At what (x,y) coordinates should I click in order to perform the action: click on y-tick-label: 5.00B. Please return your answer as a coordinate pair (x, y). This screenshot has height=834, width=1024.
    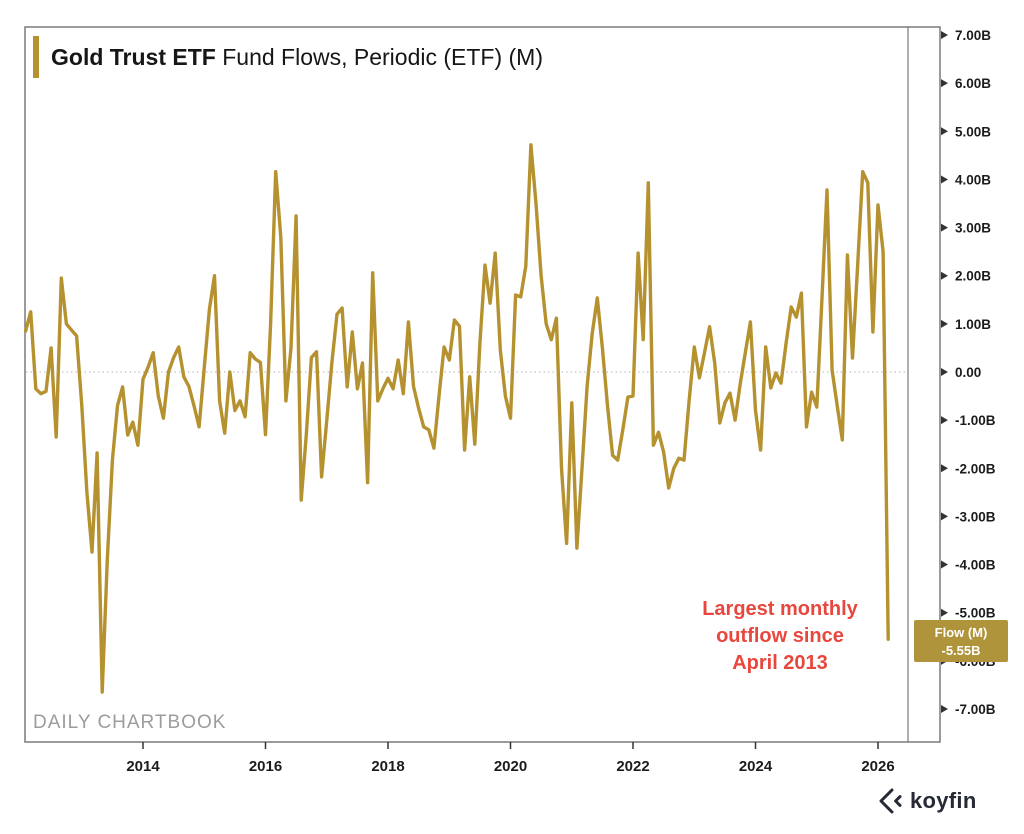
    Looking at the image, I should click on (973, 131).